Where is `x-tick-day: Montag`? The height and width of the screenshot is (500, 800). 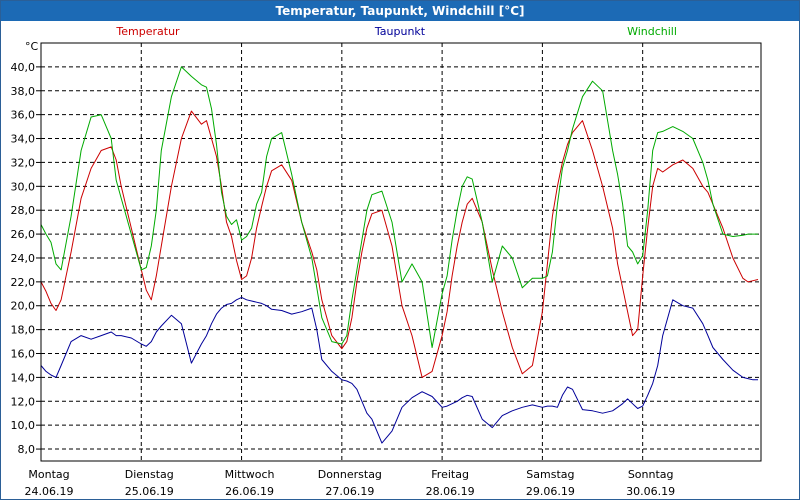
x-tick-day: Montag is located at coordinates (48, 474).